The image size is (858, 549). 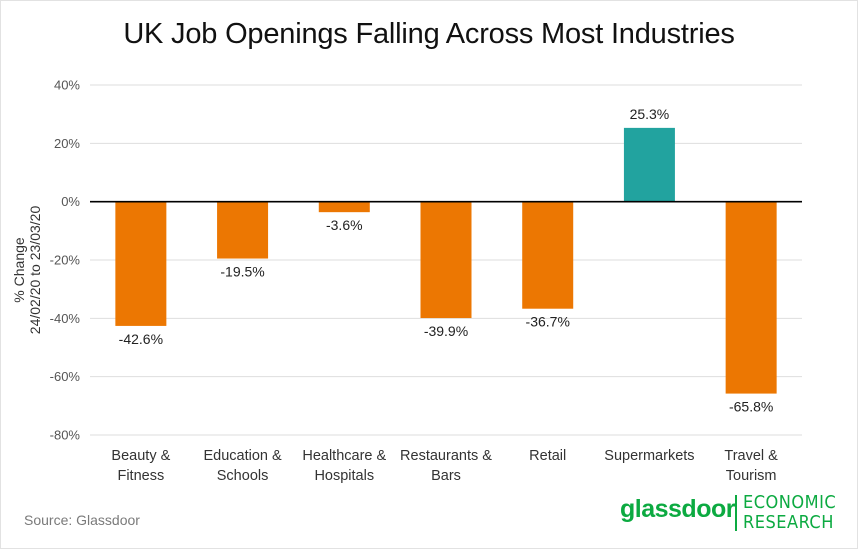 What do you see at coordinates (243, 476) in the screenshot?
I see `x-tick-label: Schools` at bounding box center [243, 476].